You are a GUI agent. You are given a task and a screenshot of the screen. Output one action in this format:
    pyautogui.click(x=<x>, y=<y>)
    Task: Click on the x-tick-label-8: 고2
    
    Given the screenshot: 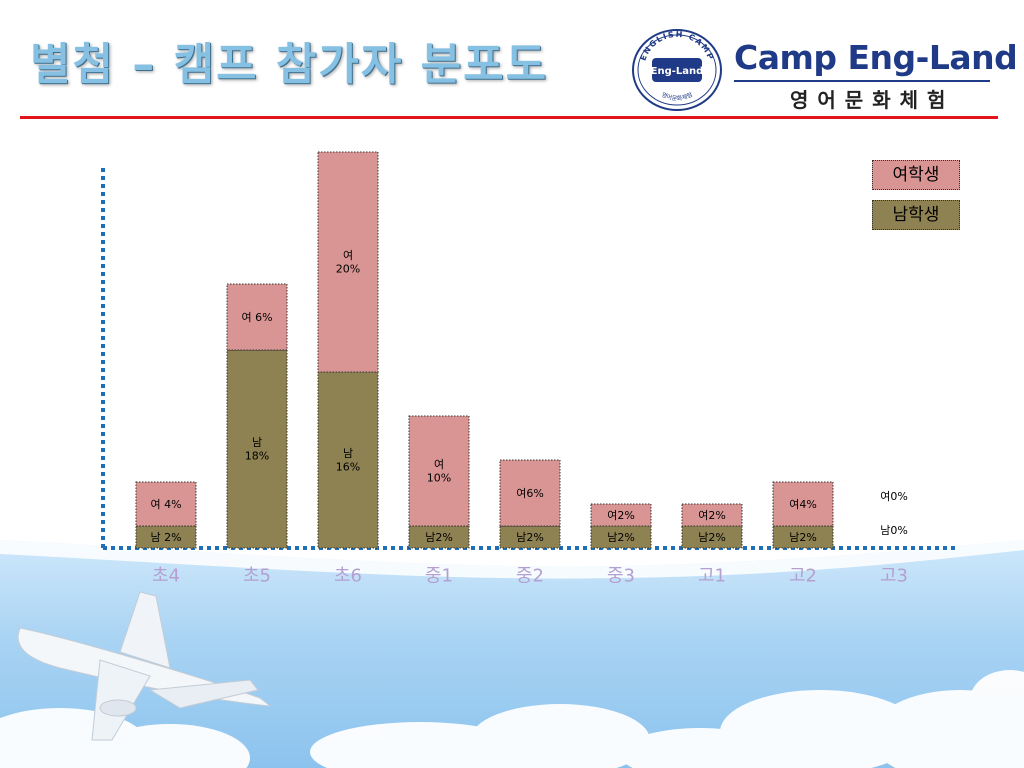 What is the action you would take?
    pyautogui.click(x=803, y=575)
    